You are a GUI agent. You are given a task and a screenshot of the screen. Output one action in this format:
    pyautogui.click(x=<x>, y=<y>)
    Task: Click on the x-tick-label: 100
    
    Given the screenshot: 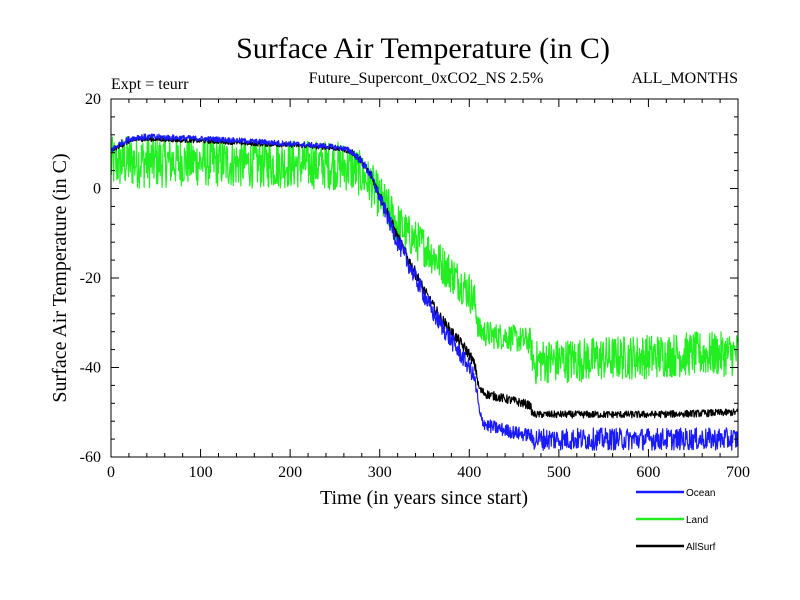 What is the action you would take?
    pyautogui.click(x=201, y=472)
    